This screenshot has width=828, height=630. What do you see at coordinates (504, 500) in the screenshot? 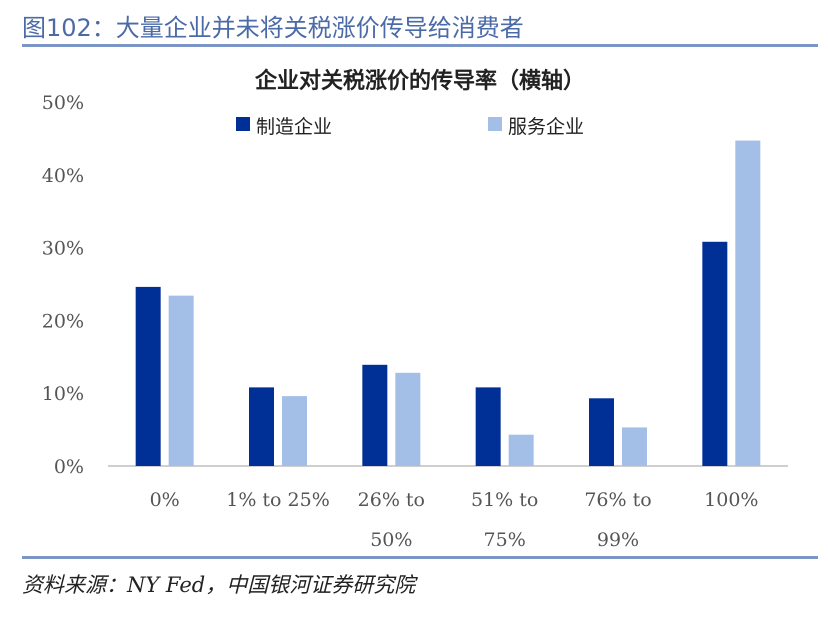
I see `x-tick-label: 51% to` at bounding box center [504, 500].